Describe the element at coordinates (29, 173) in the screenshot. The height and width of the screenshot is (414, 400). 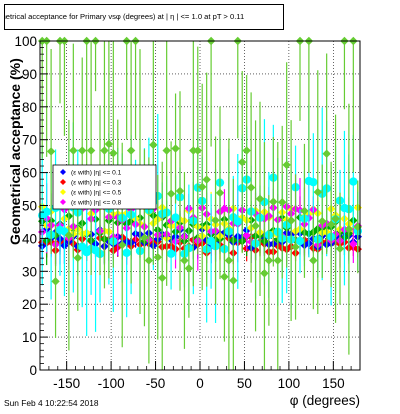
I see `y-tick-label: 60` at that location.